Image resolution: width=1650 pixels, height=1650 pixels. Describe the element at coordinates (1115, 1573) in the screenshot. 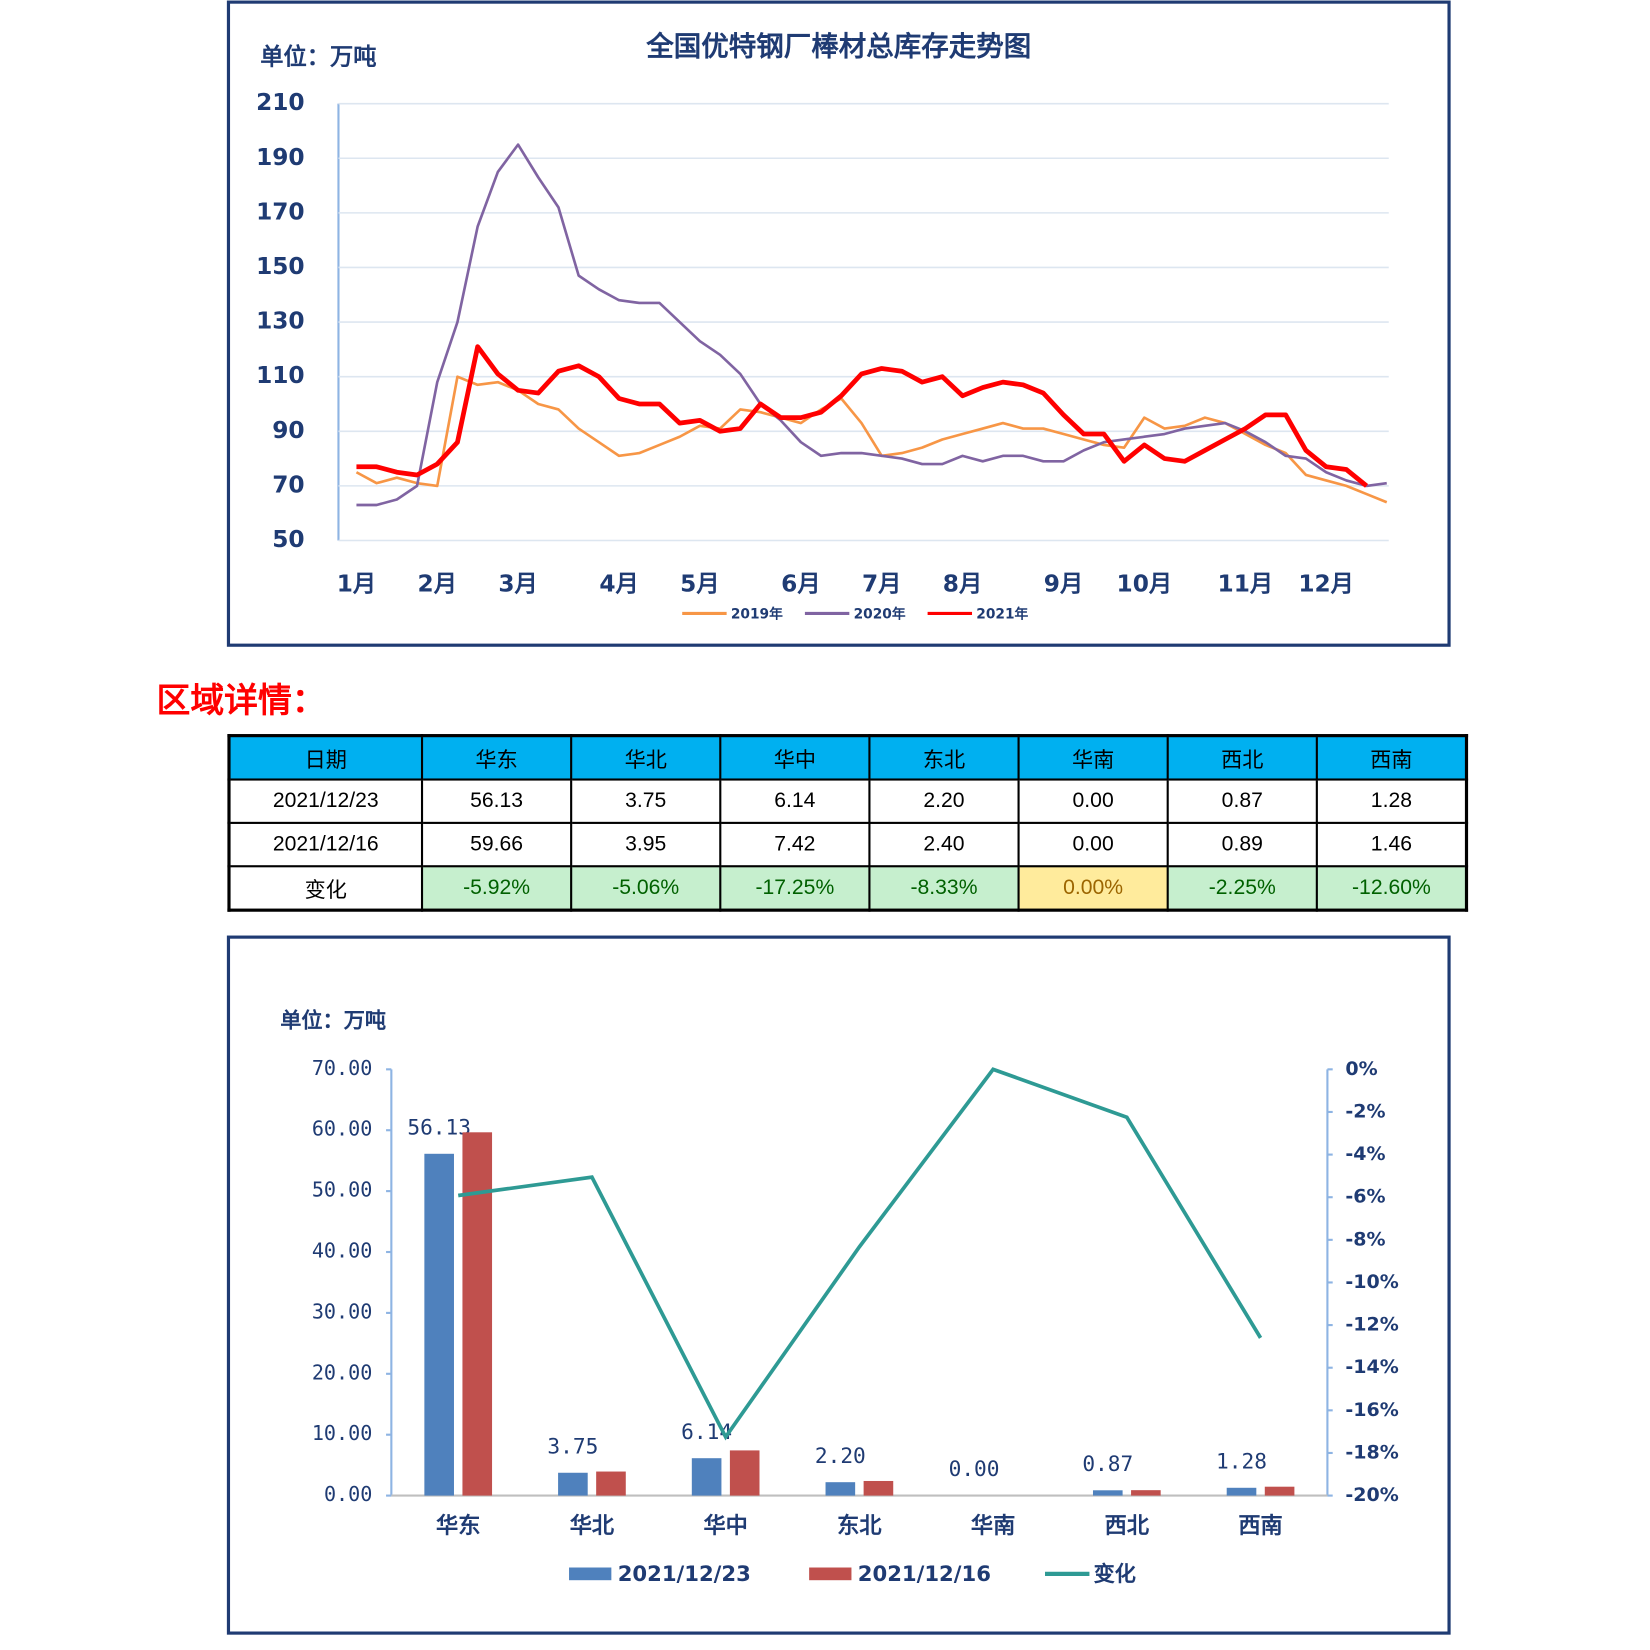

I see `legend-label: 变化` at that location.